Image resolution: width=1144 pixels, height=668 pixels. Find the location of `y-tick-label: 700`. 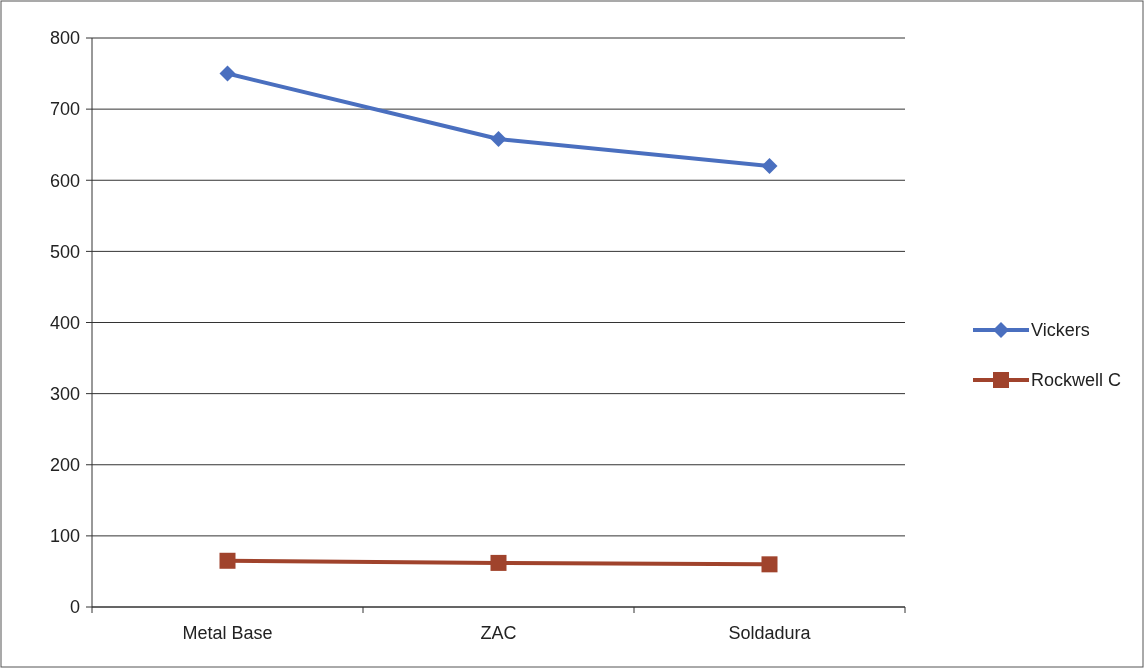

y-tick-label: 700 is located at coordinates (64, 109).